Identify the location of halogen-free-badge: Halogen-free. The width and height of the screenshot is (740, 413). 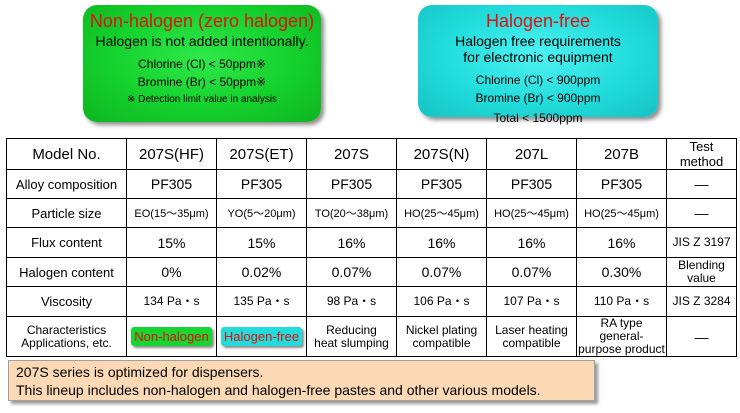
(261, 336).